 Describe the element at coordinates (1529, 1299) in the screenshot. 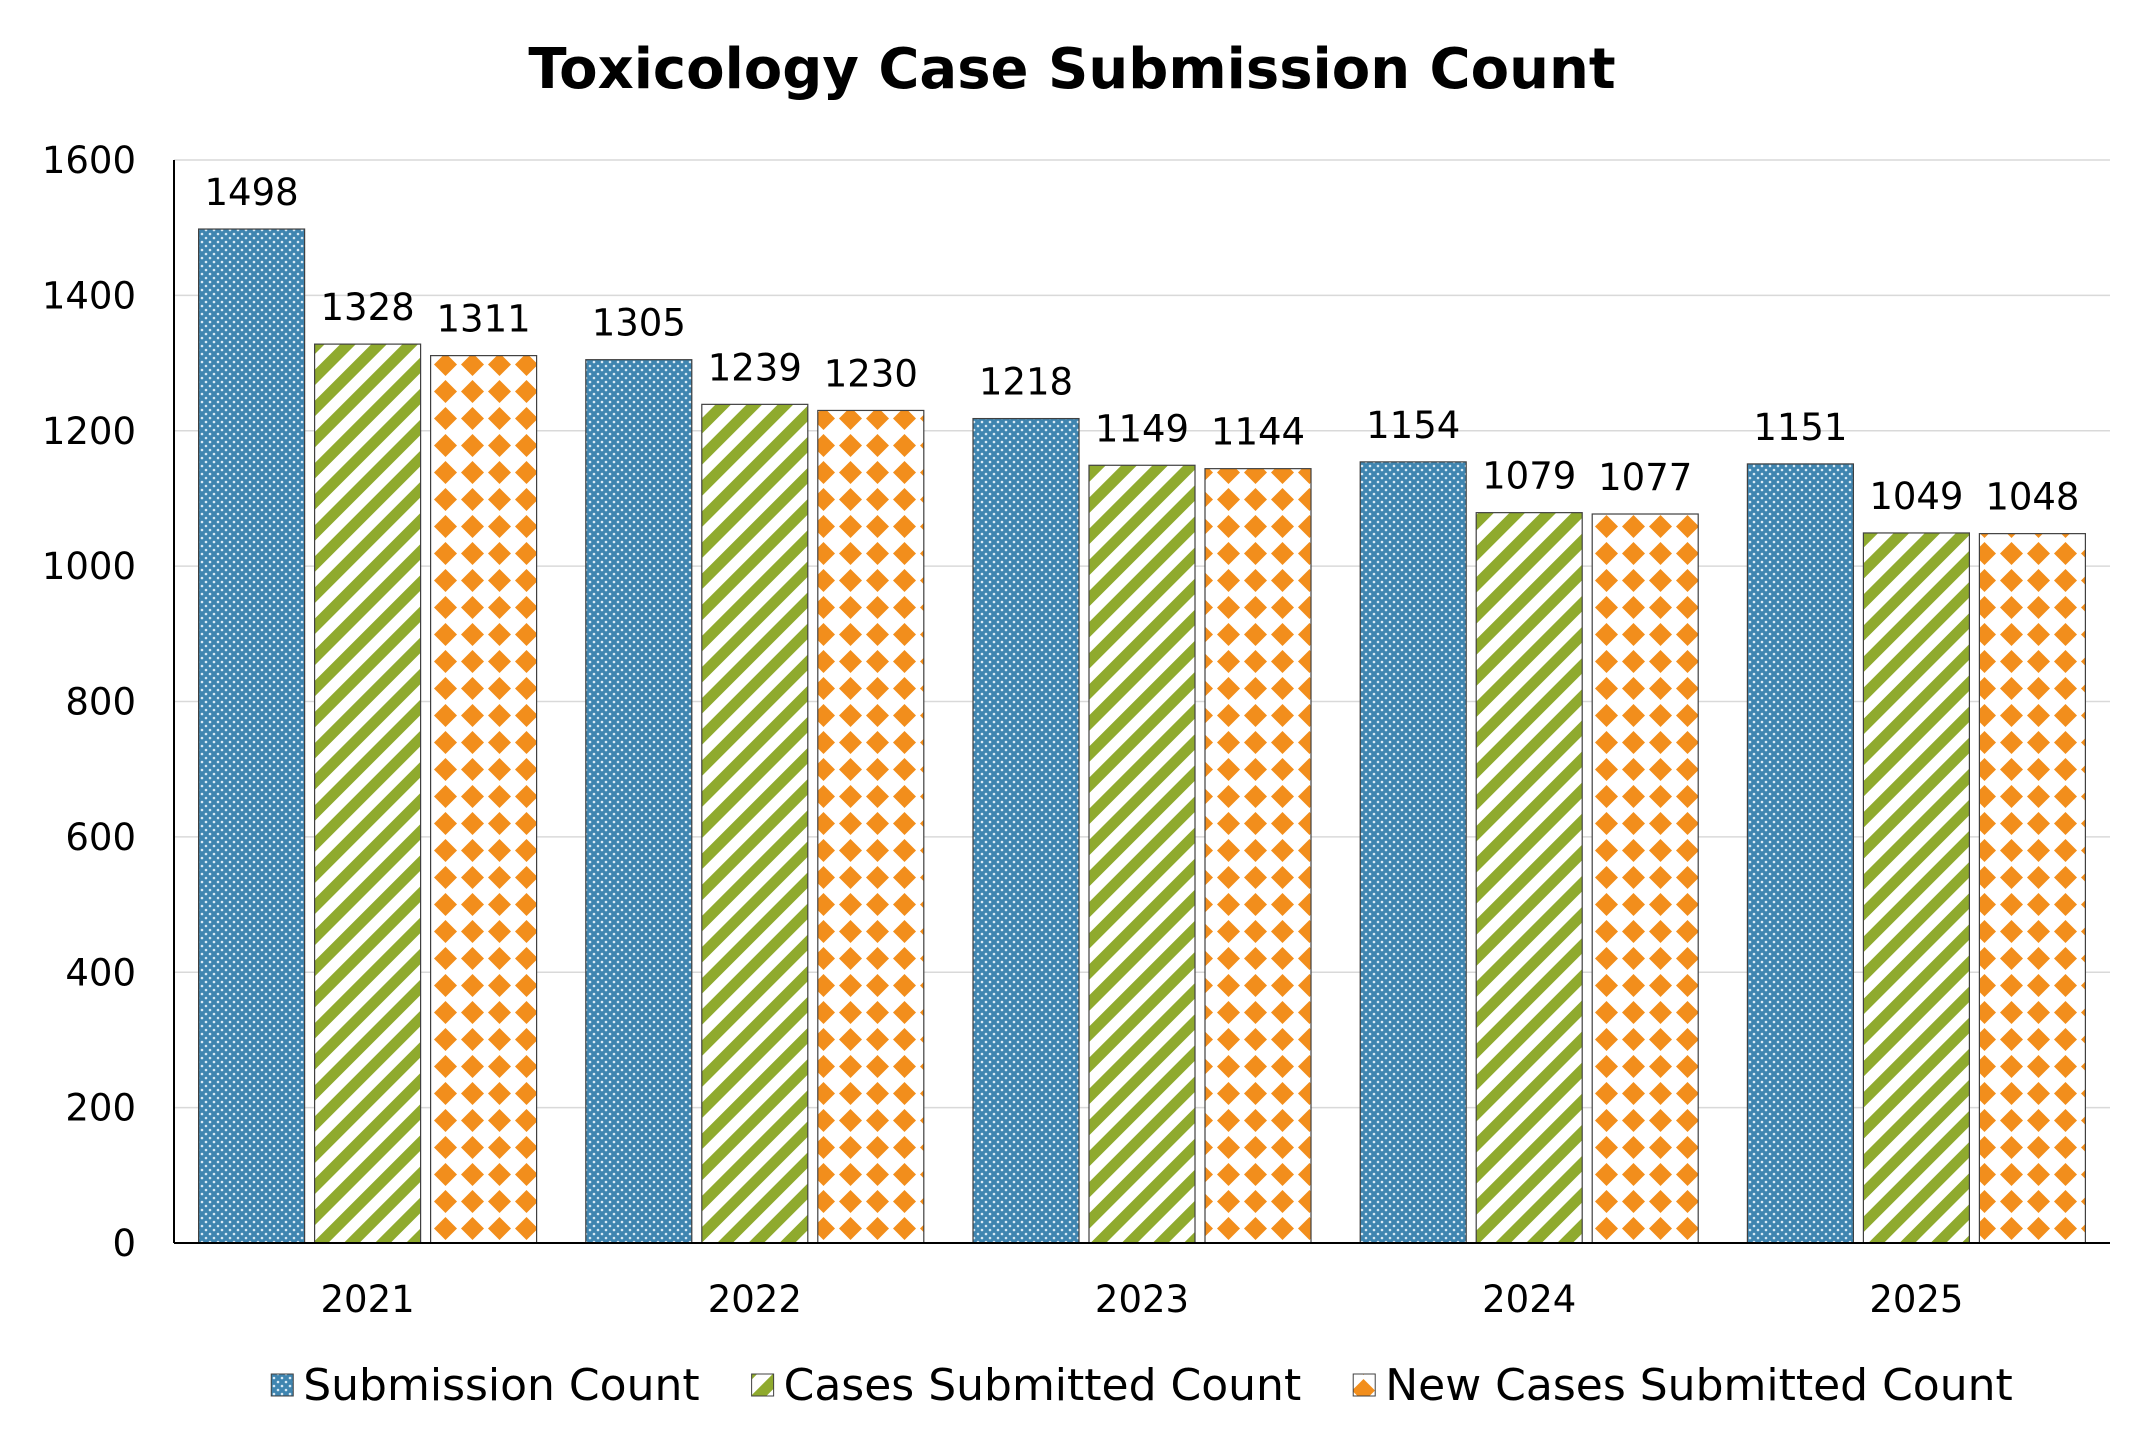

I see `x-tick-label: 2024` at that location.